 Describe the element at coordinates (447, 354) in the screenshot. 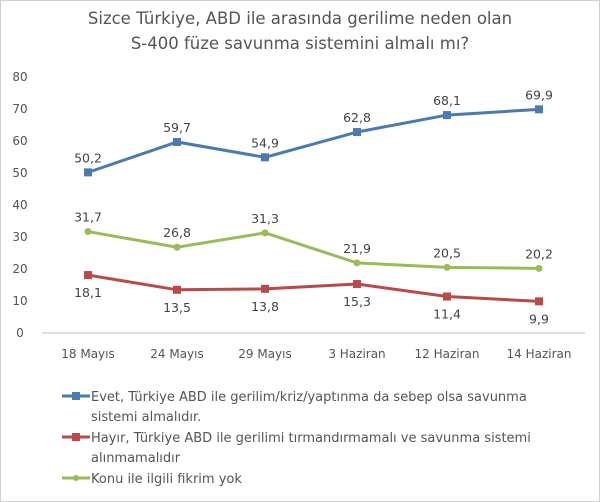

I see `x-tick-label: 12 Haziran` at that location.